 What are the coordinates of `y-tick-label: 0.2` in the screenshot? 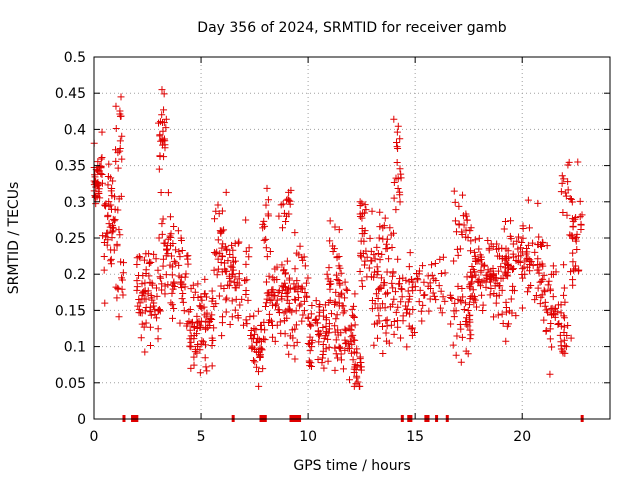 It's located at (75, 275).